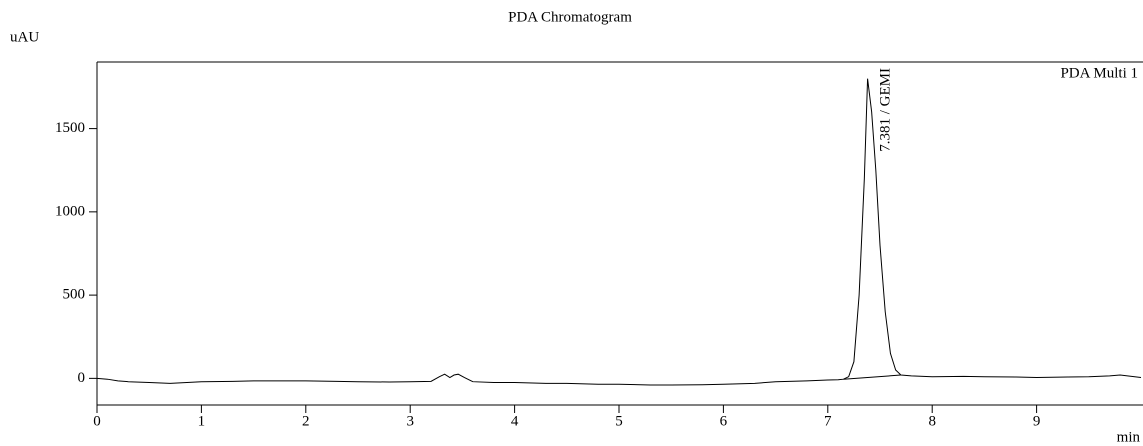 The height and width of the screenshot is (446, 1143). I want to click on x-tick-label: 8, so click(932, 421).